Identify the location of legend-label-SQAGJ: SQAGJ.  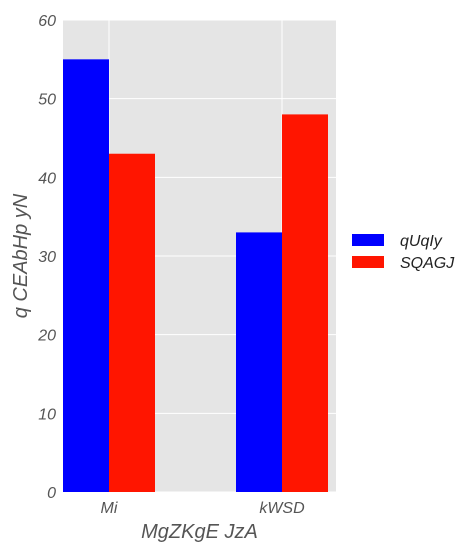
(427, 263).